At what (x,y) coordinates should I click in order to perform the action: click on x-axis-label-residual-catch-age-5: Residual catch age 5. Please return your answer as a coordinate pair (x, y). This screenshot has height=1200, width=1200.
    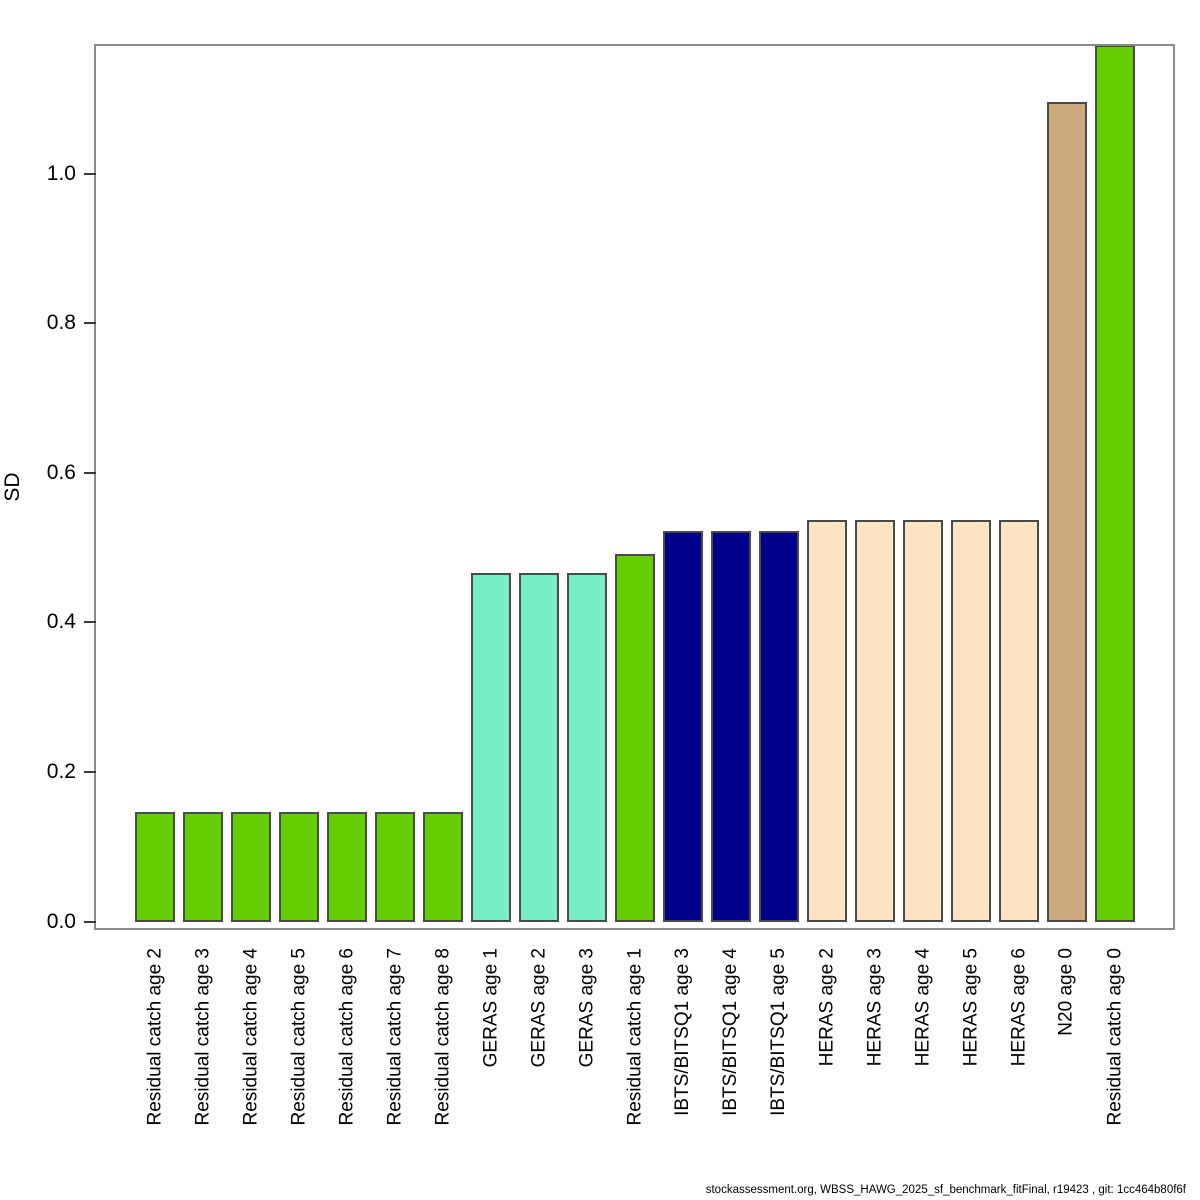
    Looking at the image, I should click on (298, 1037).